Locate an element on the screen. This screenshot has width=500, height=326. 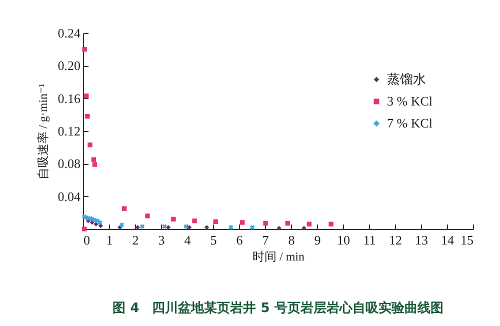
x-tick-label: 9 is located at coordinates (317, 240).